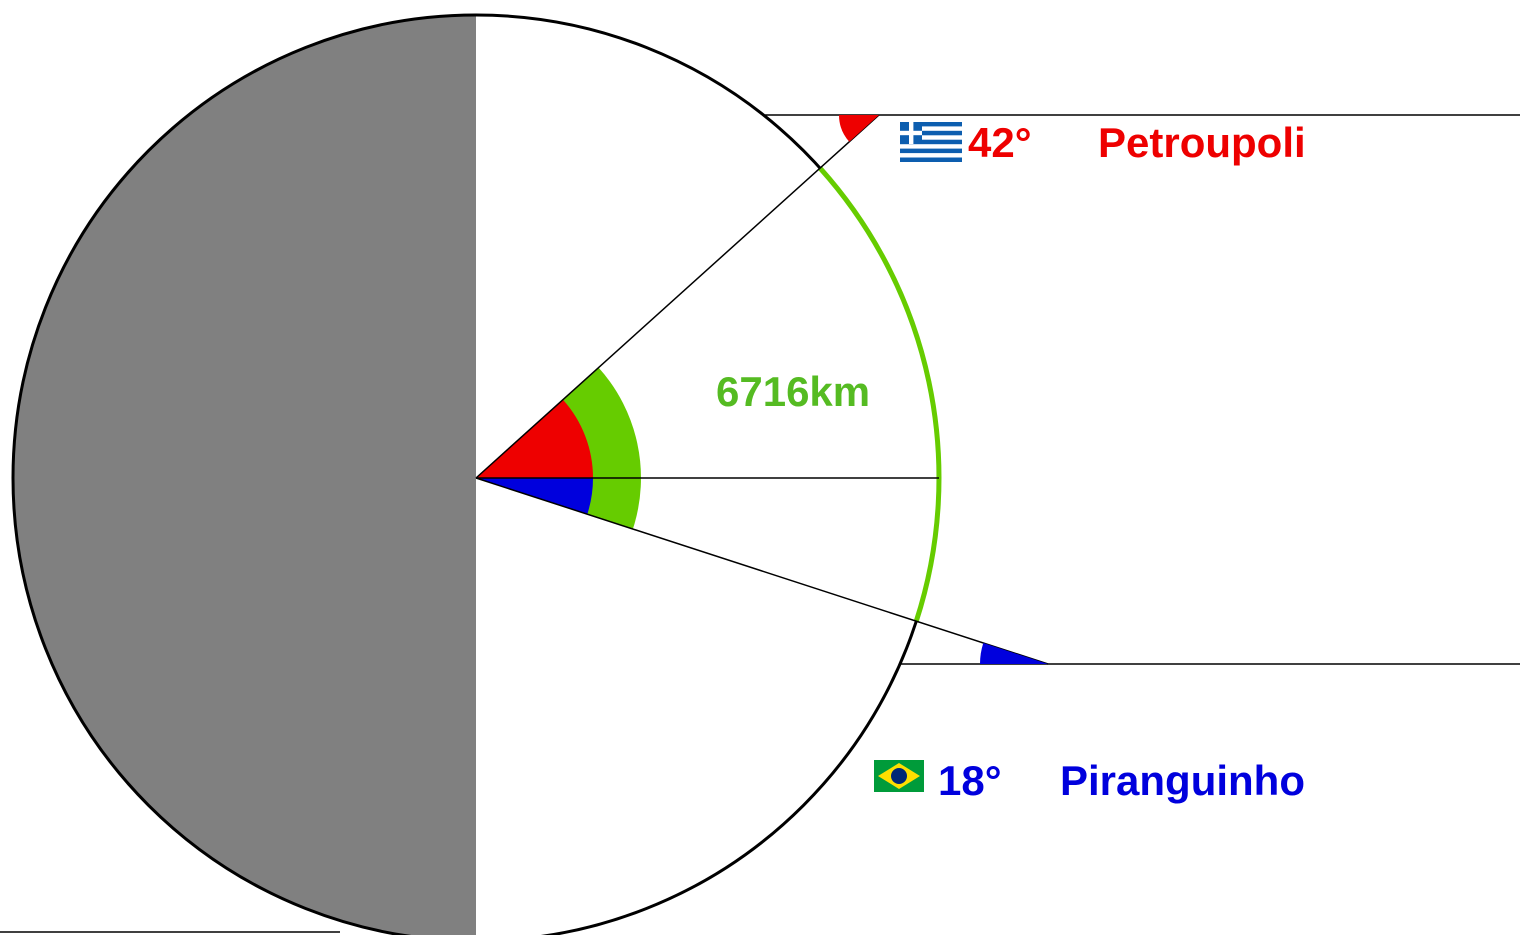 This screenshot has width=1520, height=935. What do you see at coordinates (880, 394) in the screenshot?
I see `distance-arc` at bounding box center [880, 394].